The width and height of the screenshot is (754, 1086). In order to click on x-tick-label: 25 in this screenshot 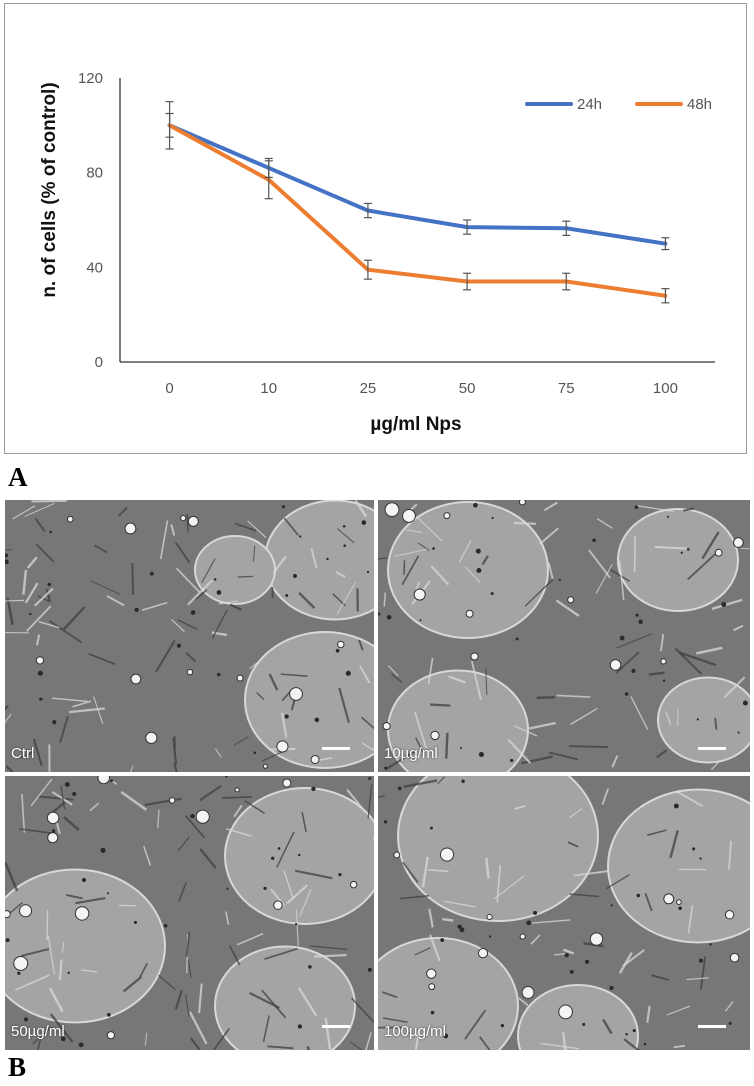, I will do `click(368, 388)`.